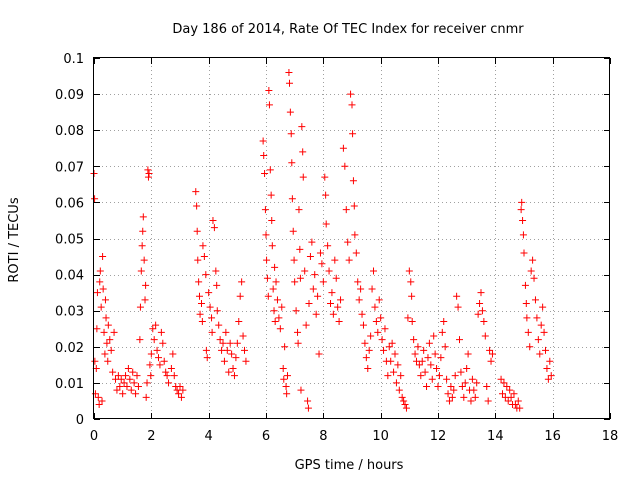  Describe the element at coordinates (552, 436) in the screenshot. I see `x-tick-label: 16` at that location.